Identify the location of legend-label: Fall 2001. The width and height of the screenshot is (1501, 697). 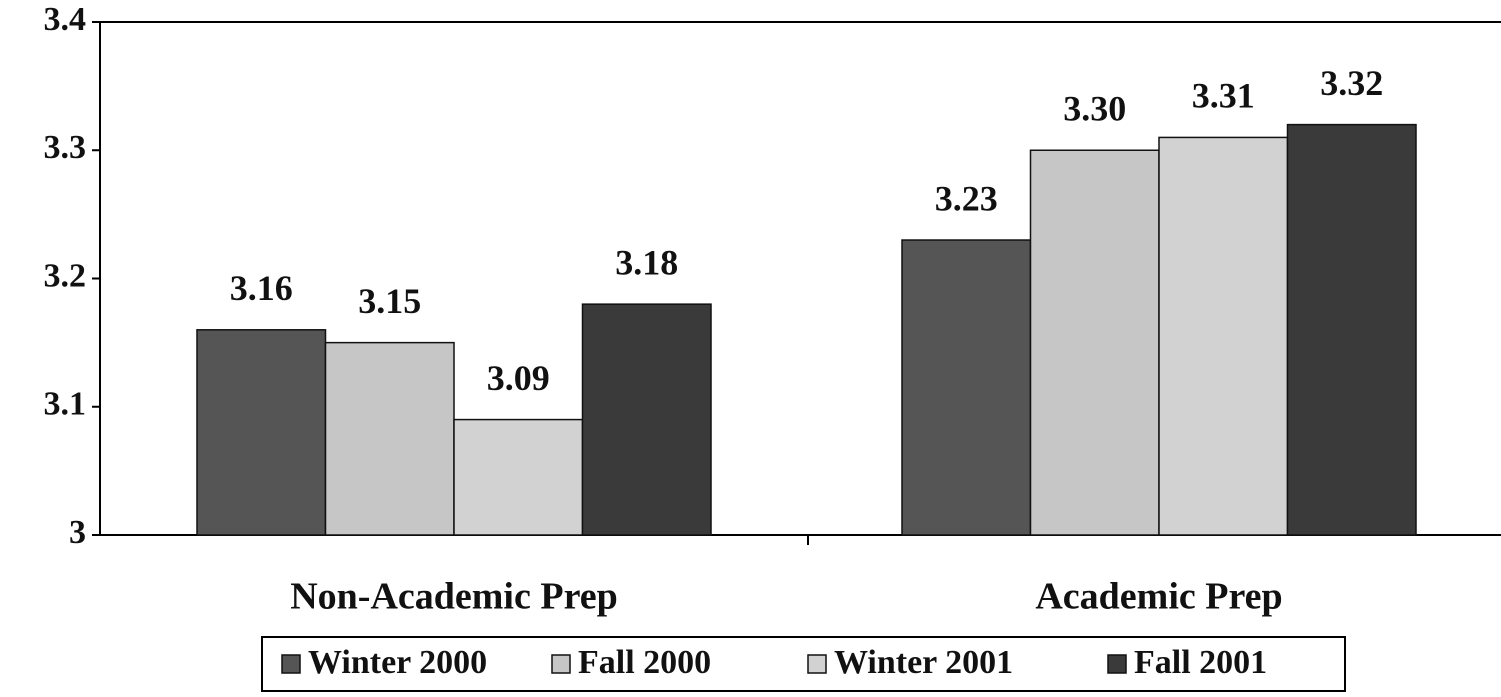
(1200, 662).